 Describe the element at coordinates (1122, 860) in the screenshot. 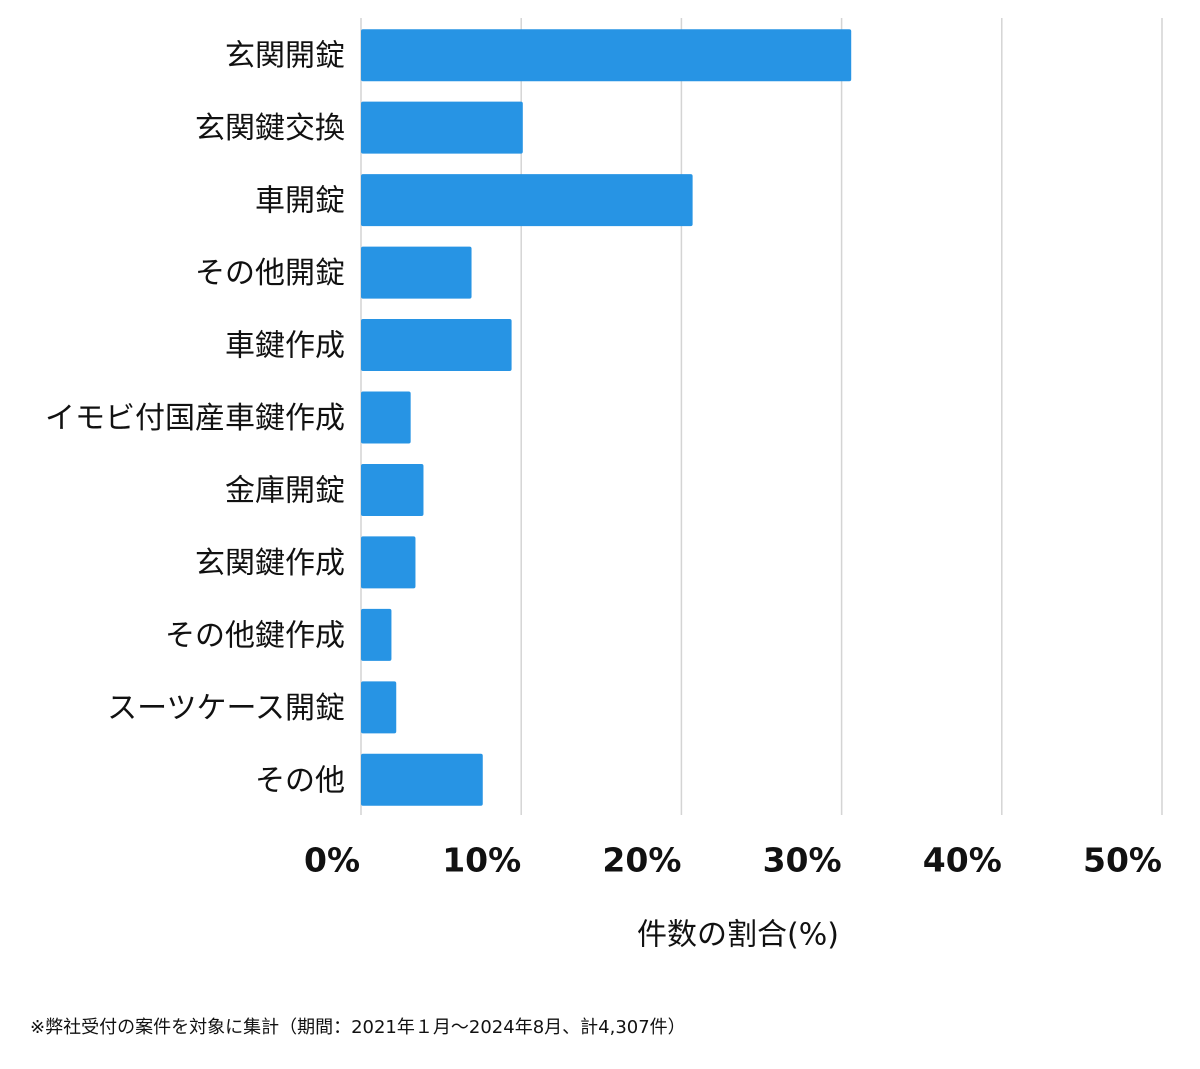

I see `x-tick-label: 50%` at that location.